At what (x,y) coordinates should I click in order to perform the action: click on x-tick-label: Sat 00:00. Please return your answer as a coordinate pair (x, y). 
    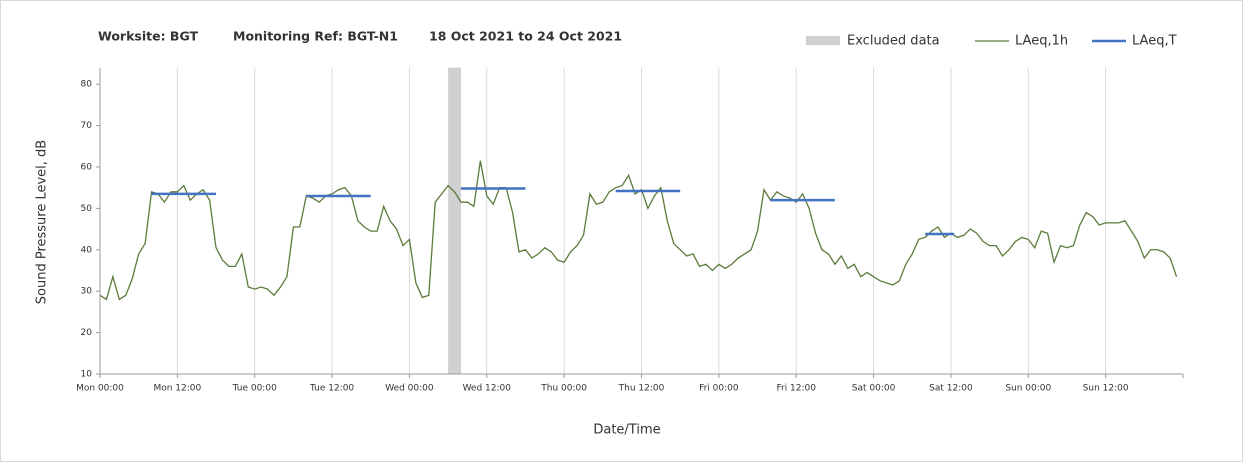
    Looking at the image, I should click on (874, 389).